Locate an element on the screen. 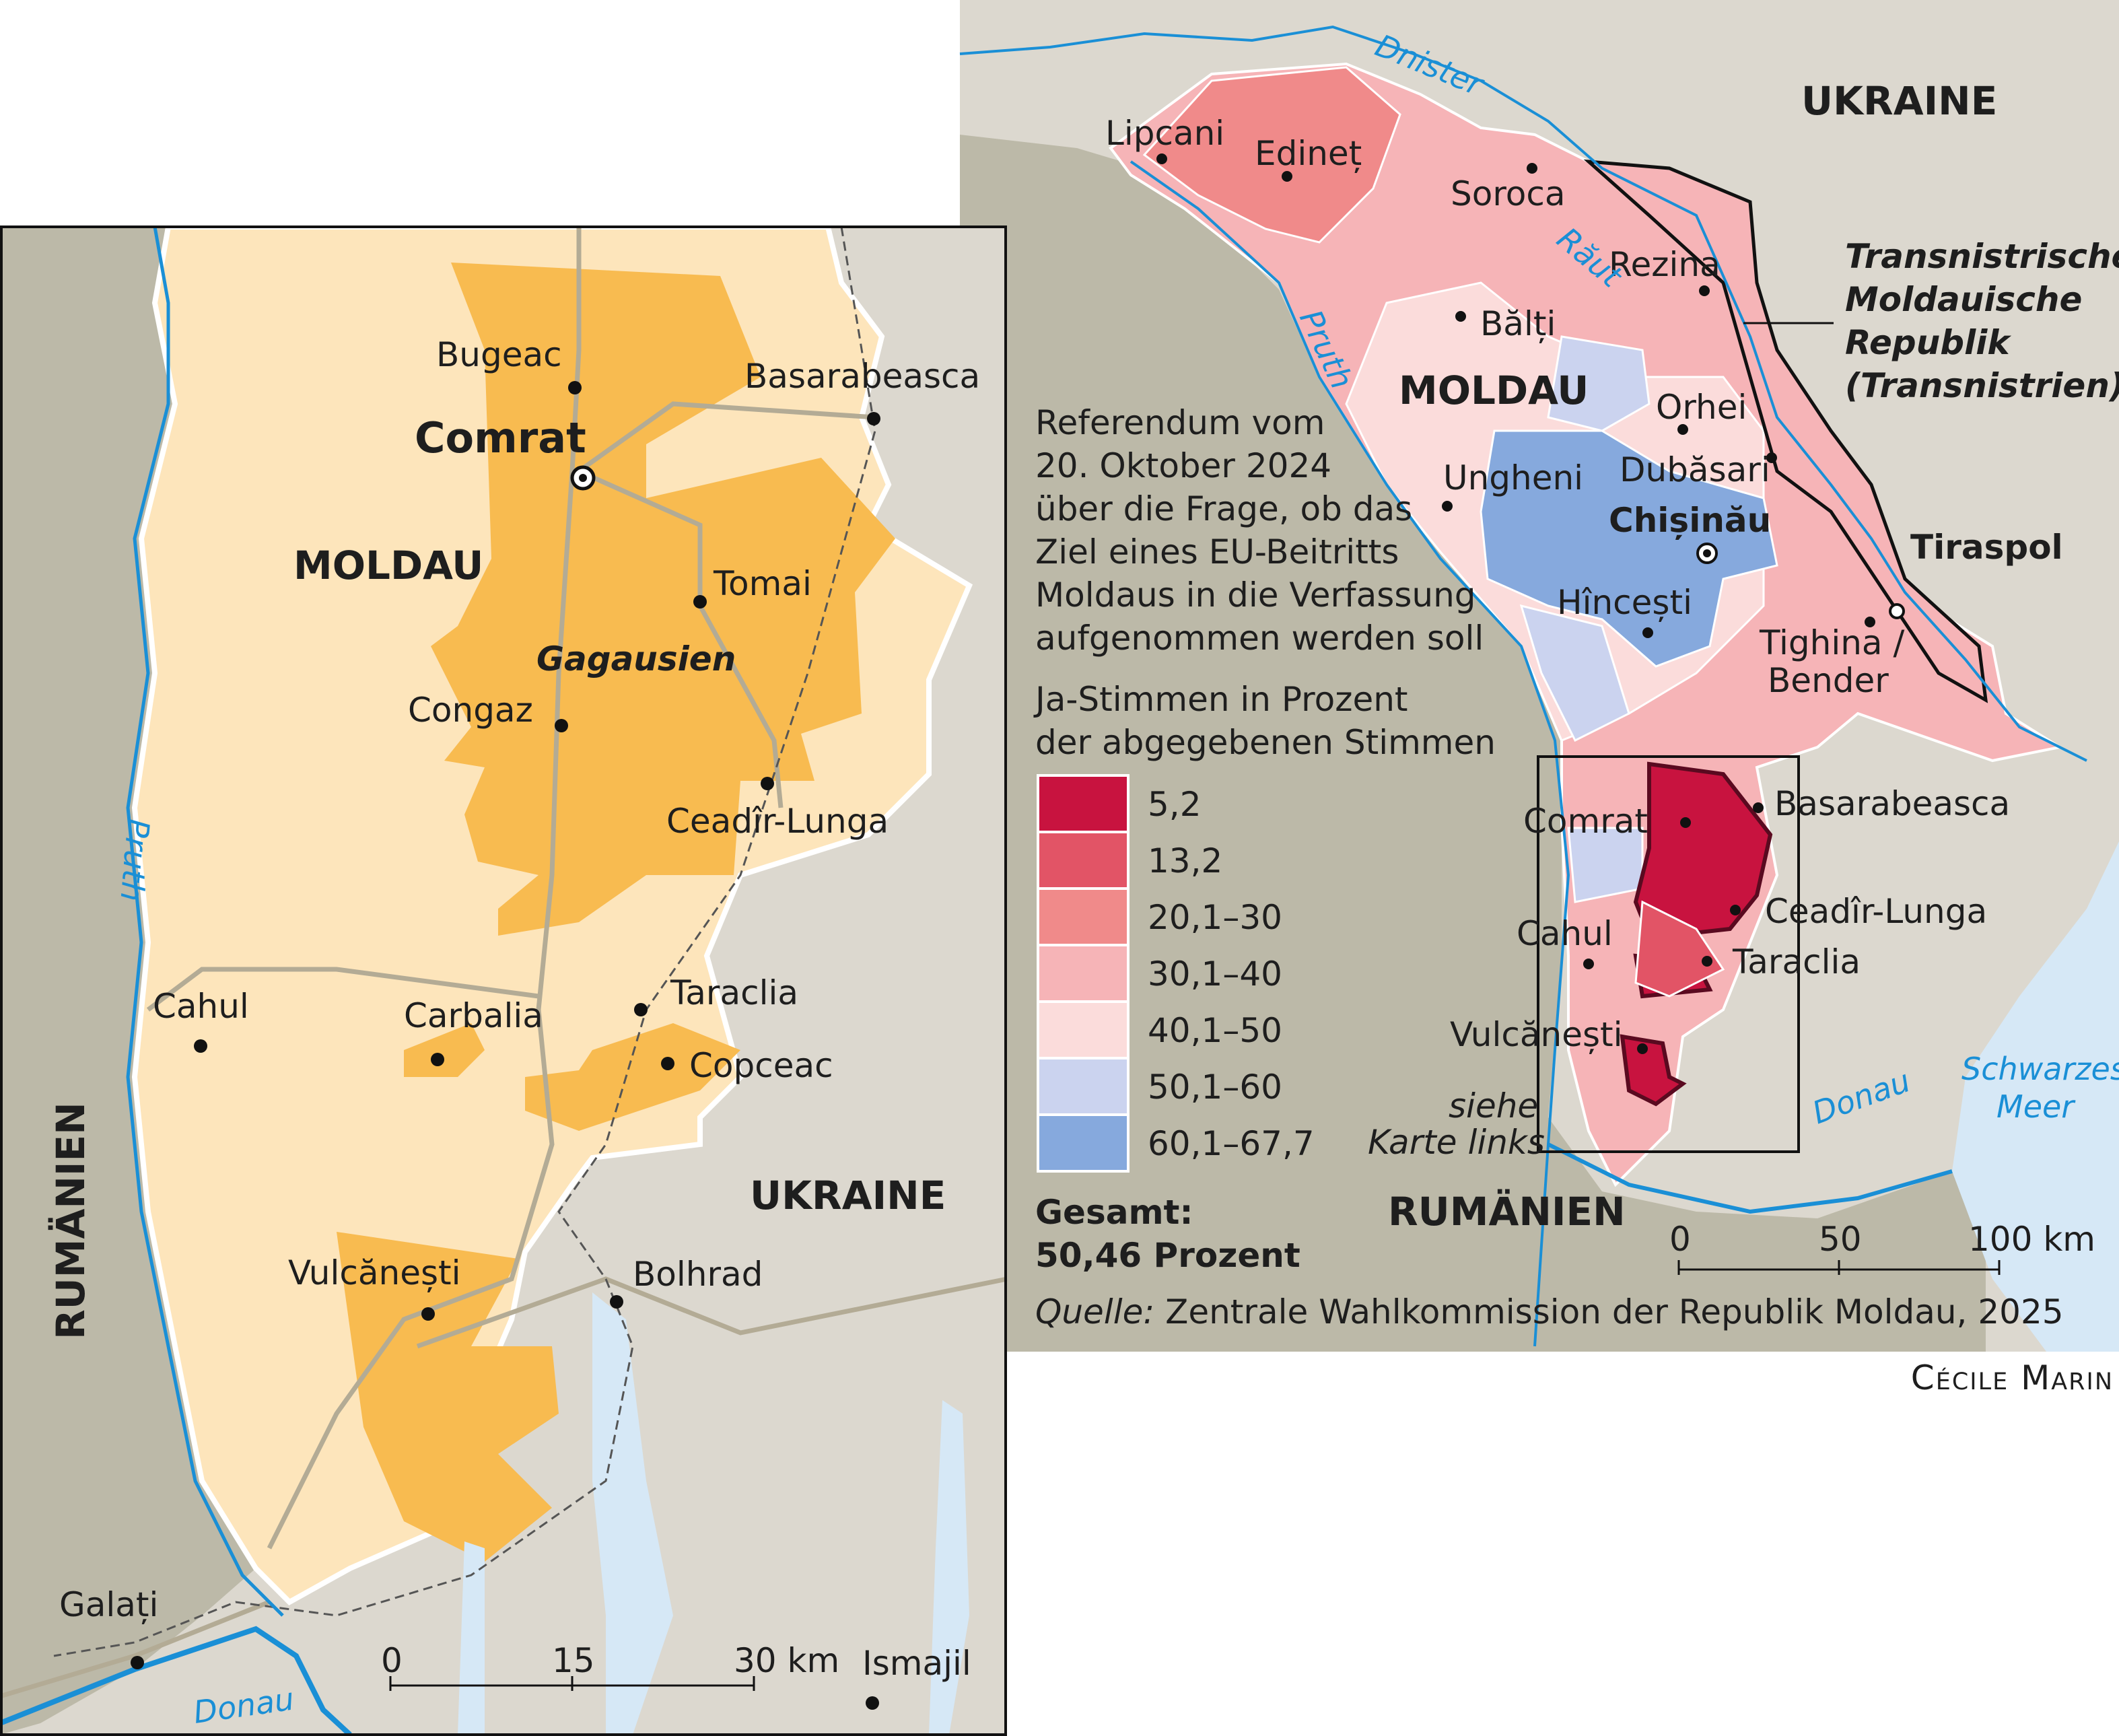 This screenshot has width=2119, height=1736. detail-country-ukraine: UKRAINE is located at coordinates (848, 1195).